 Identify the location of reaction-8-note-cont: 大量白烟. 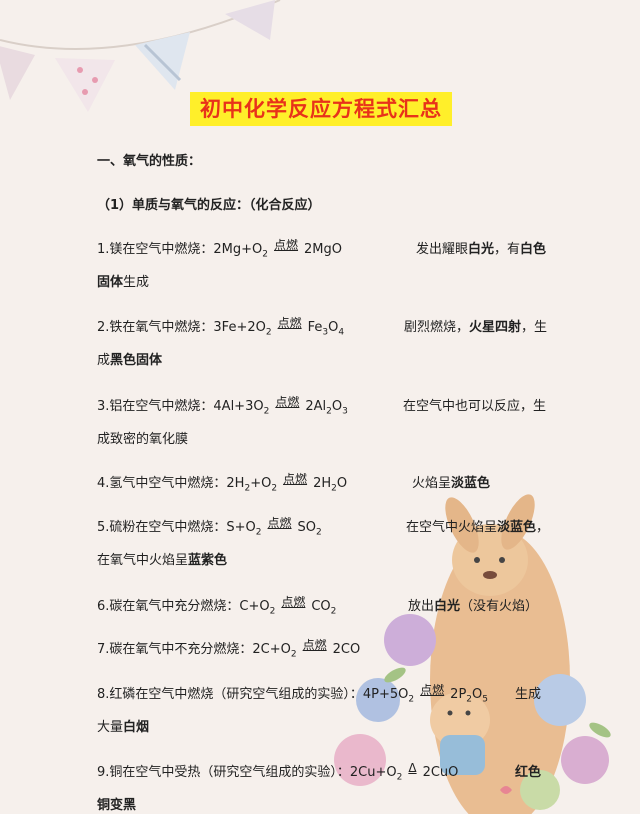
(123, 727).